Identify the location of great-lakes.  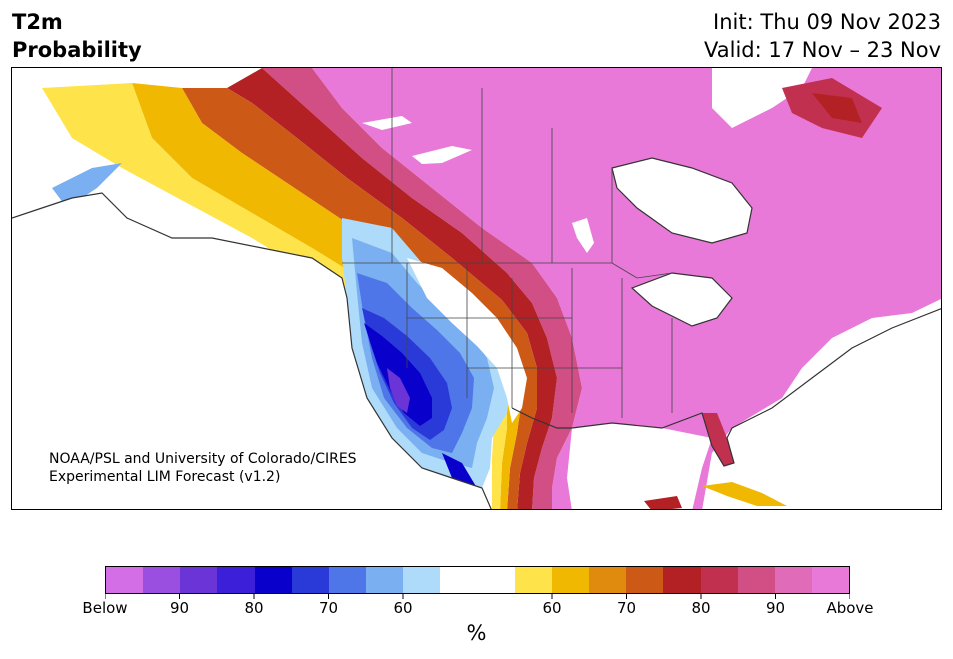
(682, 299).